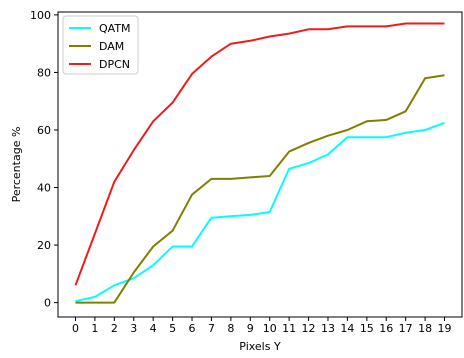 This screenshot has width=464, height=358. What do you see at coordinates (44, 245) in the screenshot?
I see `y-tick-label: 20` at bounding box center [44, 245].